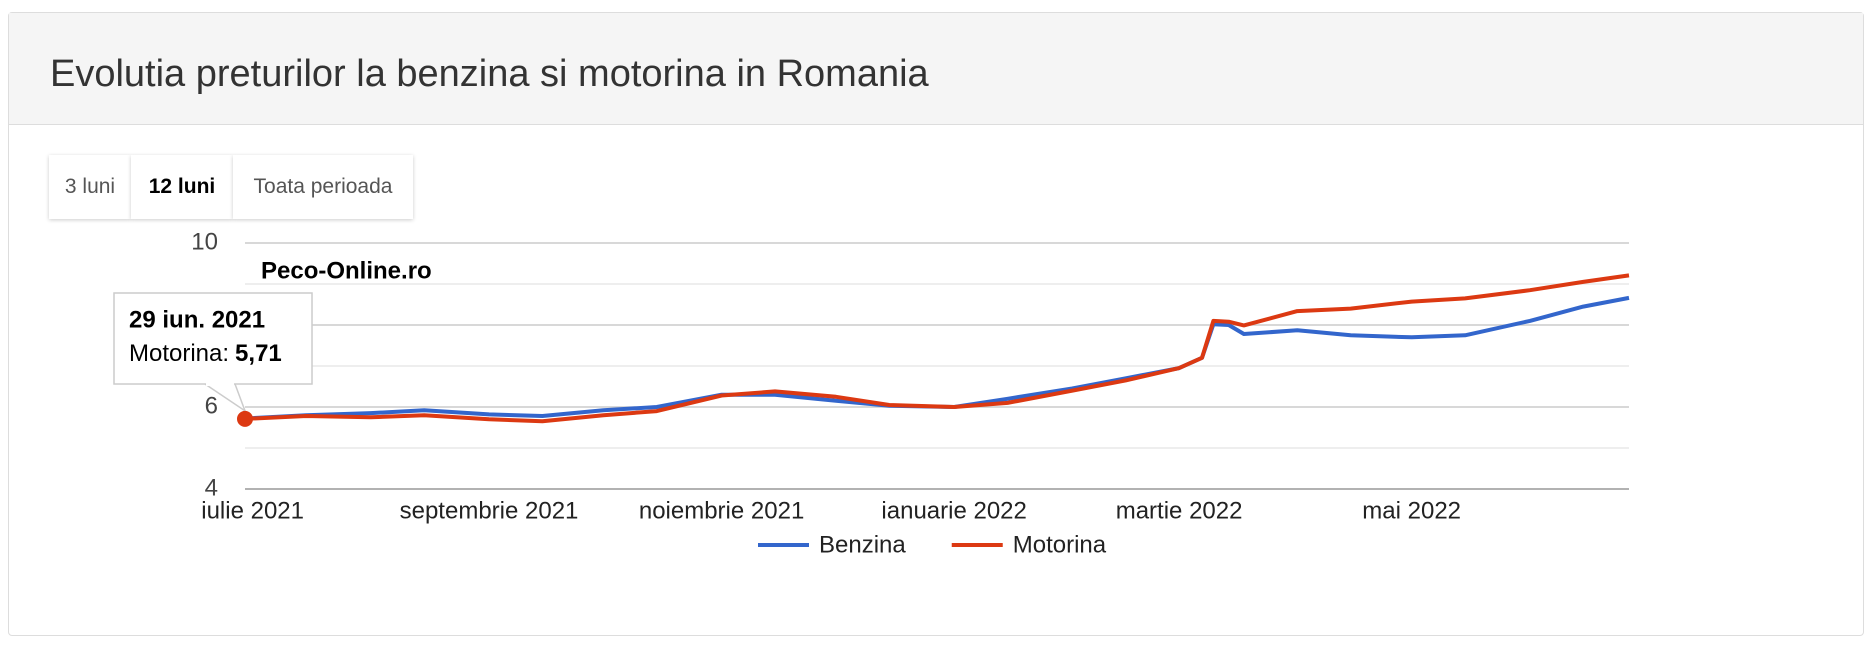 The height and width of the screenshot is (650, 1874). I want to click on annotation: Peco-Online.ro, so click(346, 270).